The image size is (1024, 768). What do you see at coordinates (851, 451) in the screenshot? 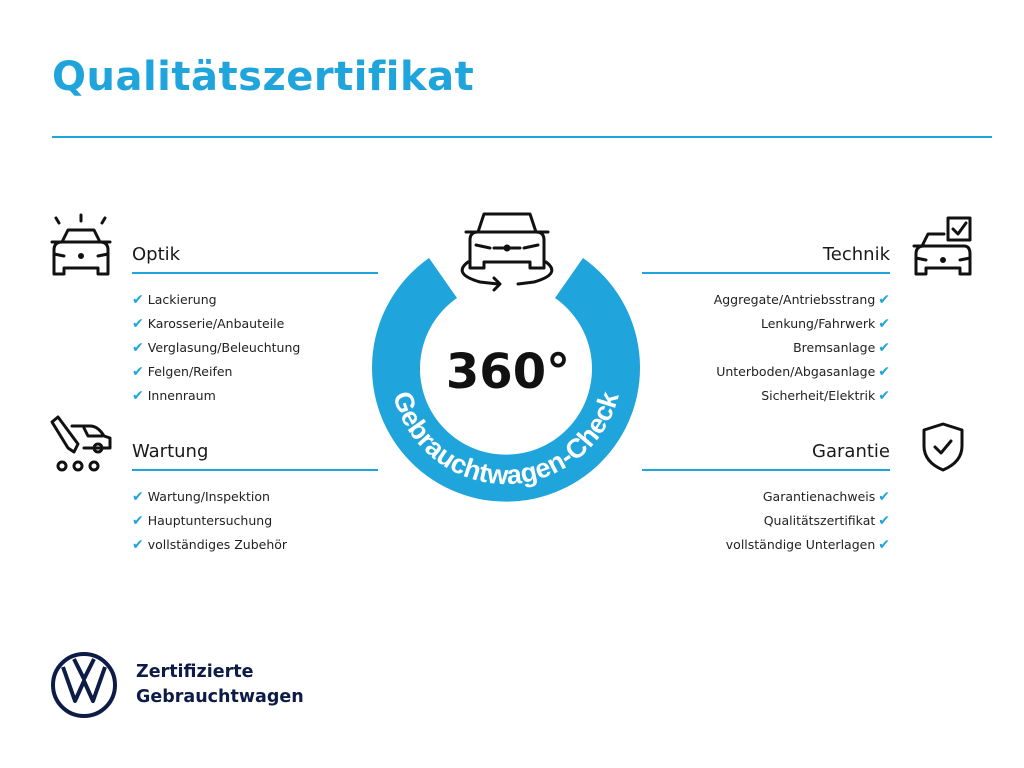
I see `section-heading: Garantie` at bounding box center [851, 451].